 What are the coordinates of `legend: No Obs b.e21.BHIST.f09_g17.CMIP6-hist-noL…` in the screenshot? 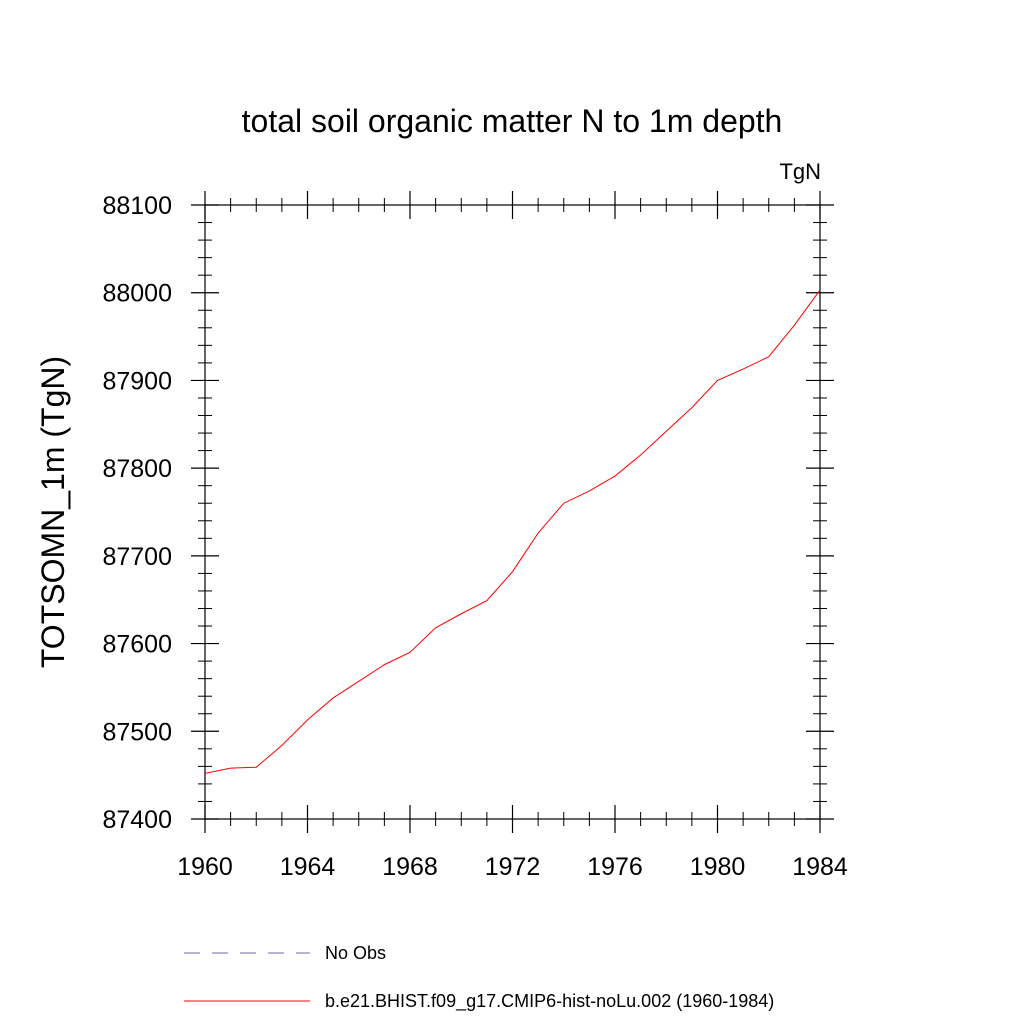 It's located at (479, 977).